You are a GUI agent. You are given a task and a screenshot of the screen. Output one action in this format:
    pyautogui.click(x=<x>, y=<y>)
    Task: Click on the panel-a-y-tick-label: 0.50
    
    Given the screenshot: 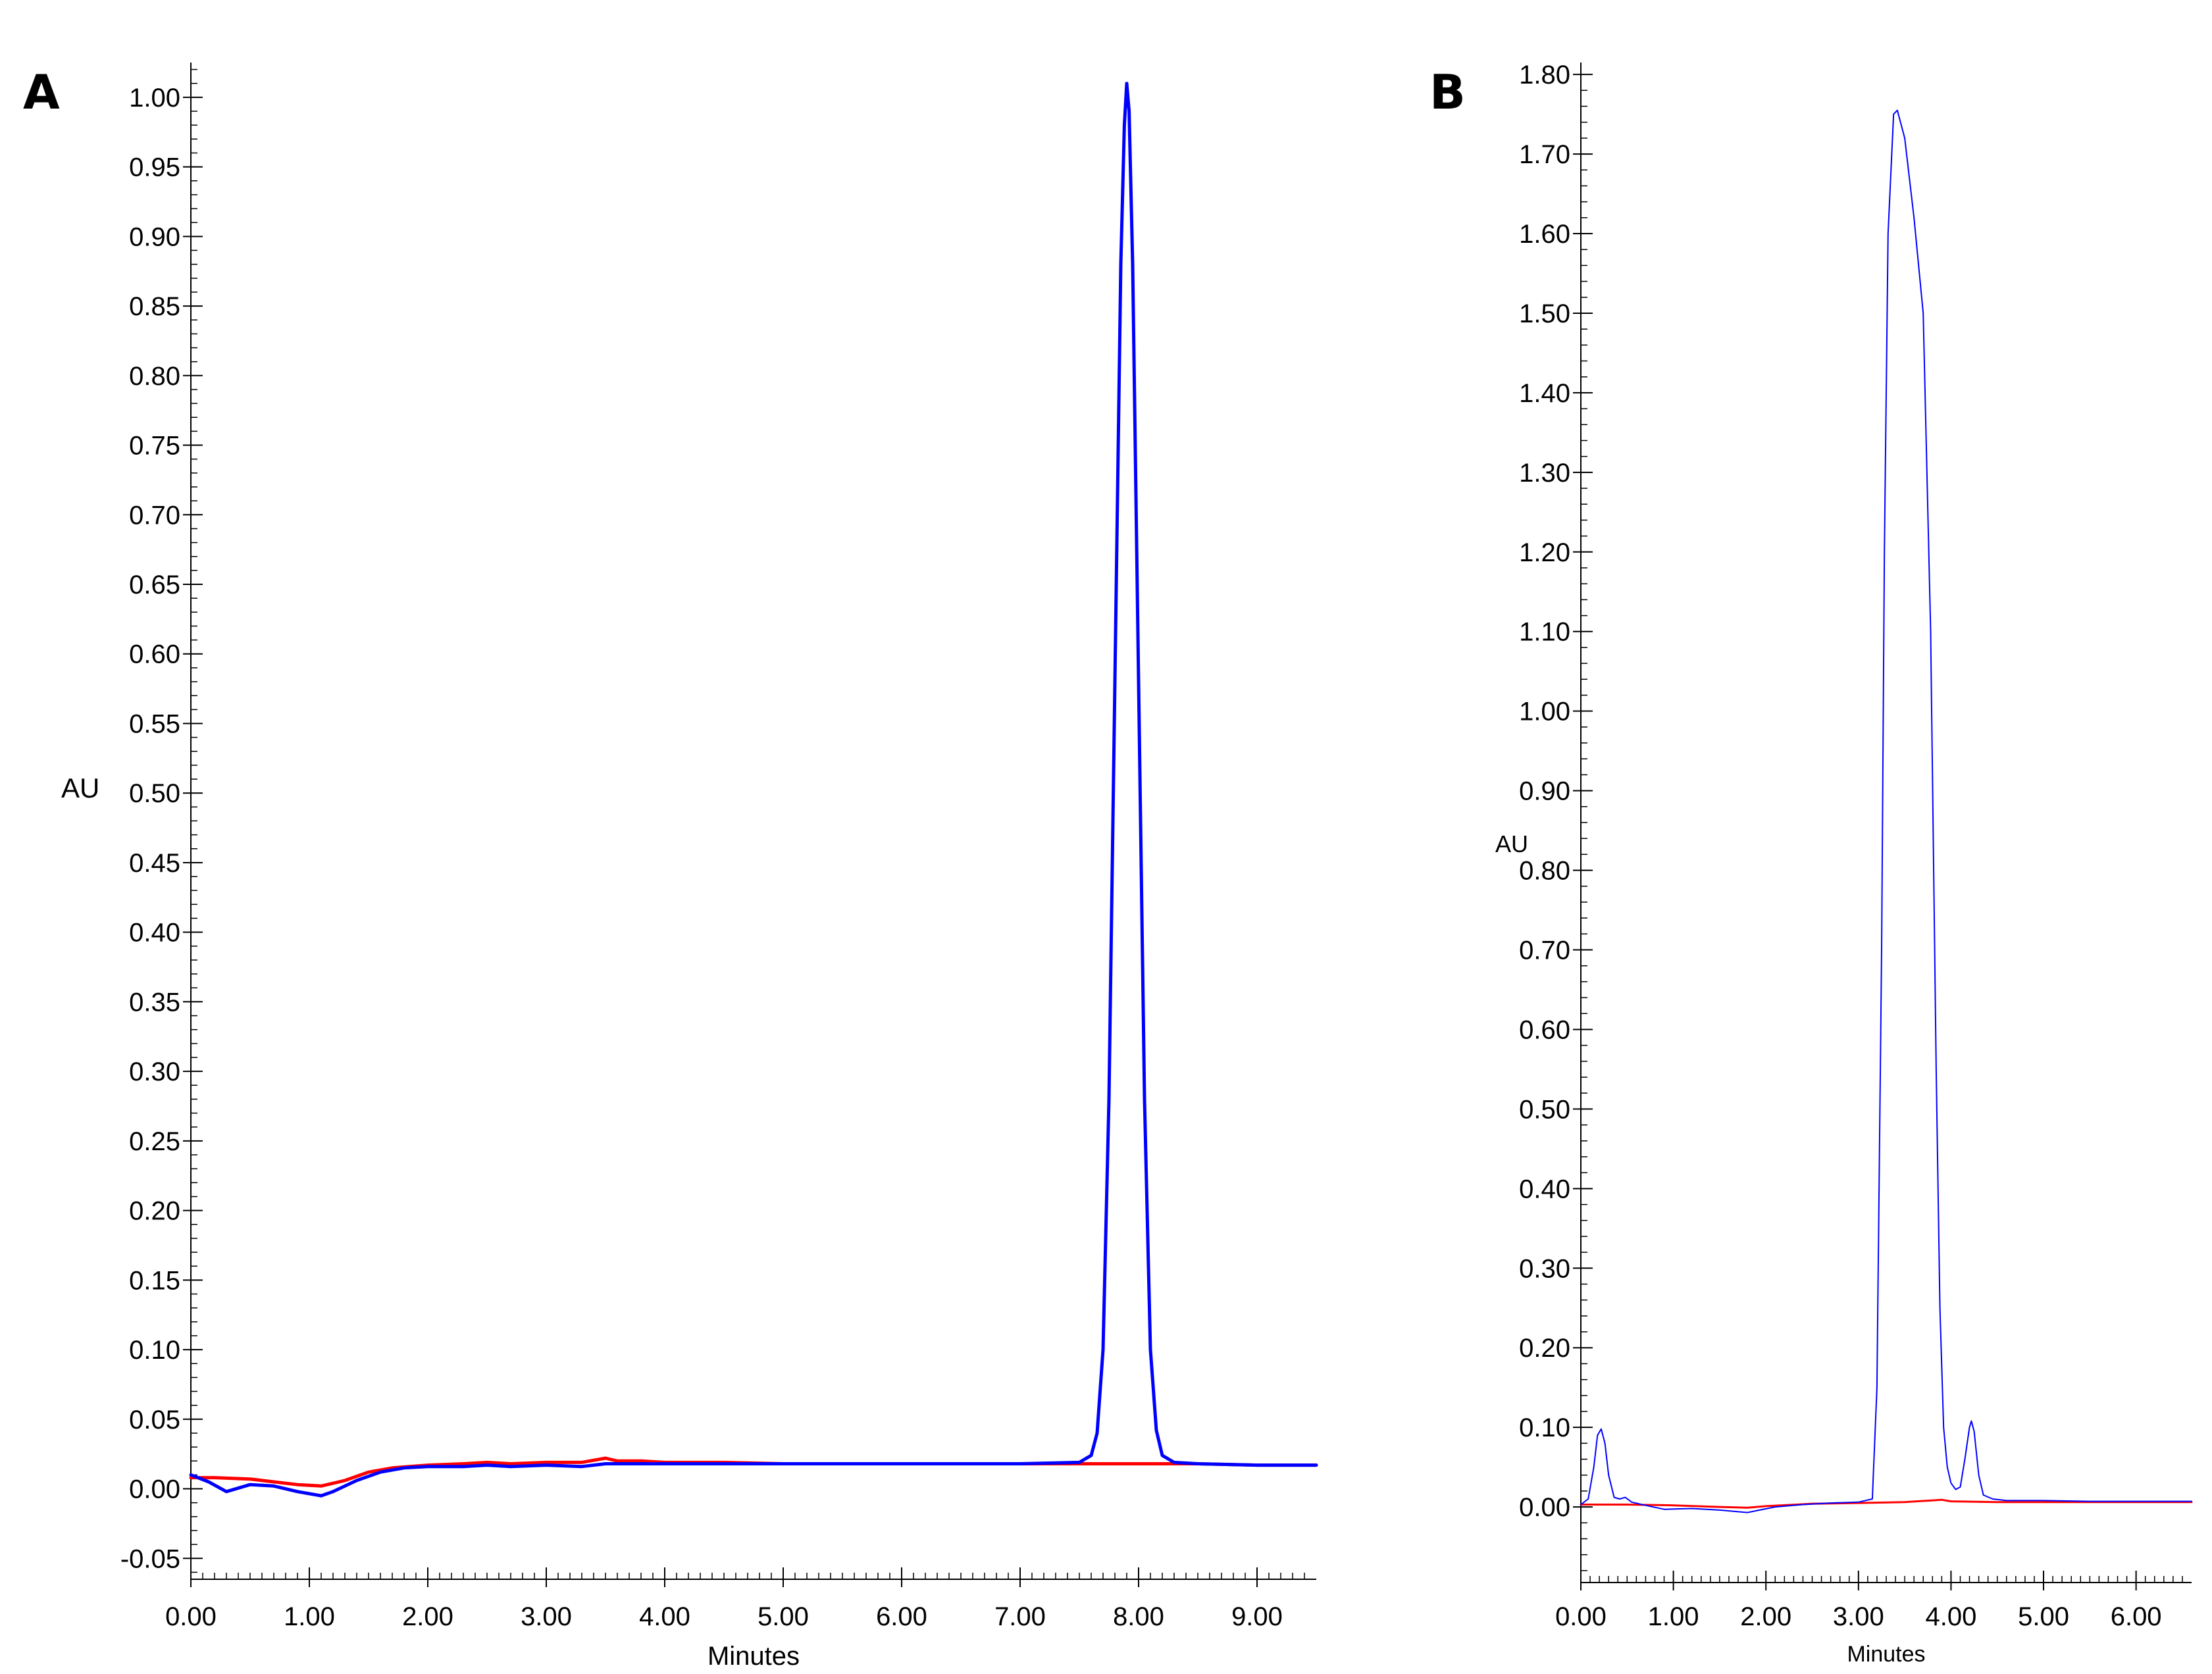 What is the action you would take?
    pyautogui.click(x=154, y=793)
    